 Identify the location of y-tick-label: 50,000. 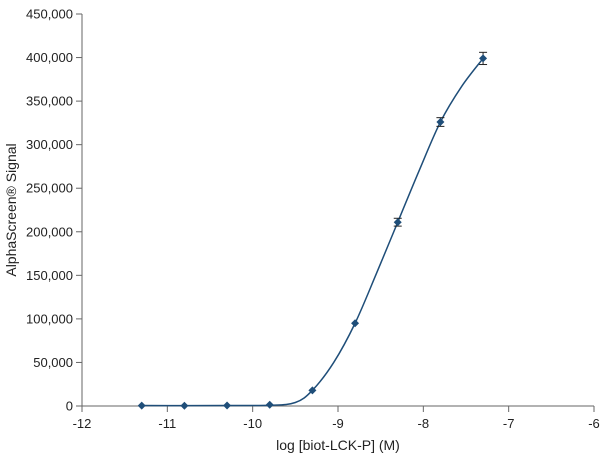
(53, 362).